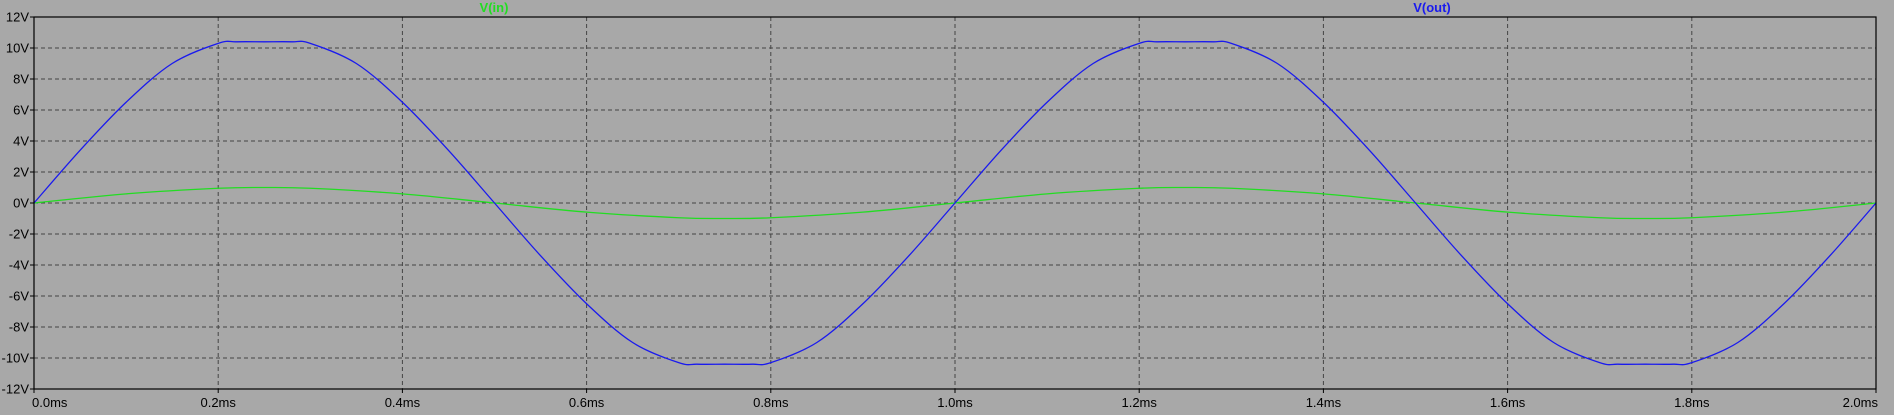  What do you see at coordinates (21, 79) in the screenshot?
I see `y-tick-label: 8V` at bounding box center [21, 79].